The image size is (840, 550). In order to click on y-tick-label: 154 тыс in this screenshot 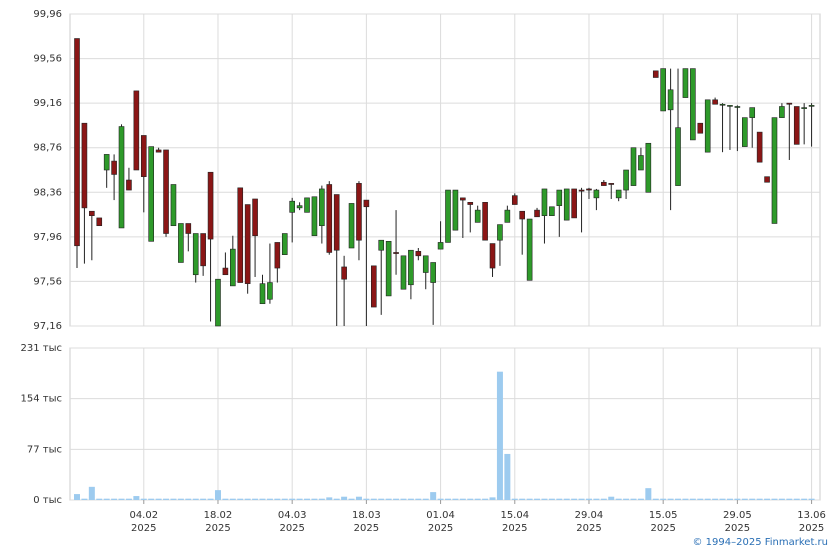, I will do `click(41, 399)`.